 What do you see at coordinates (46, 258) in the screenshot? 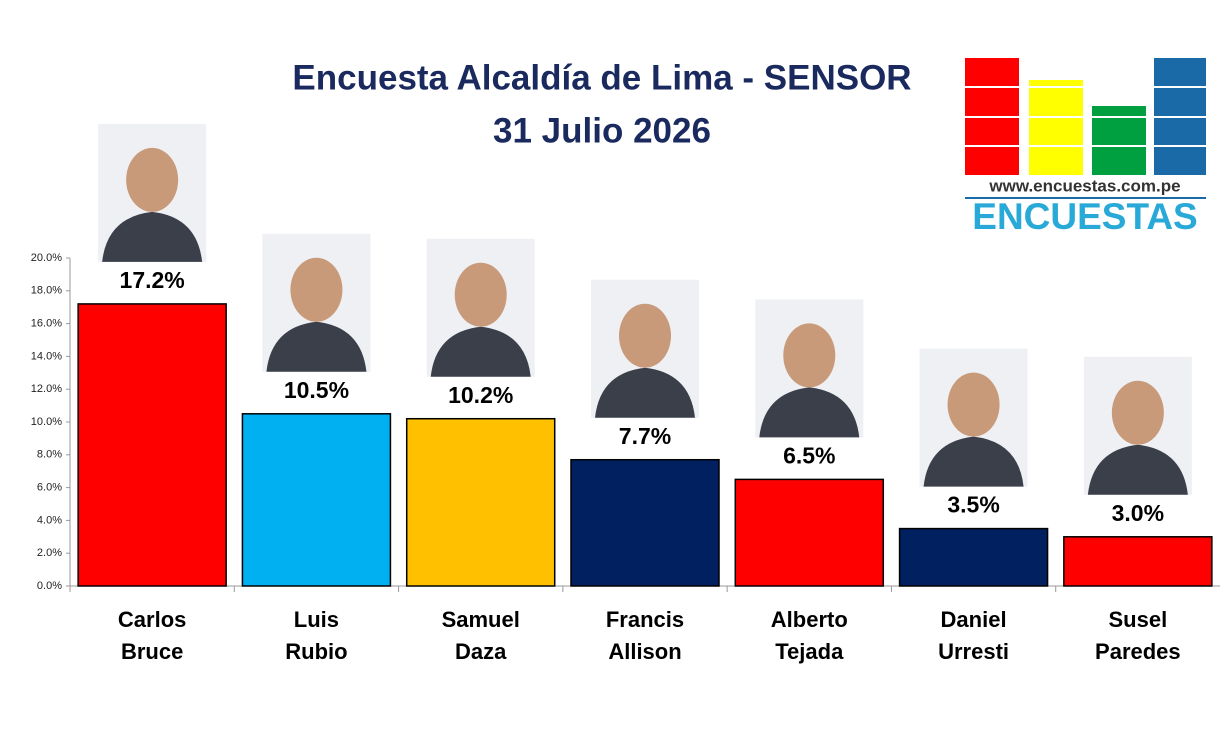
I see `y-tick-label: 20.0%` at bounding box center [46, 258].